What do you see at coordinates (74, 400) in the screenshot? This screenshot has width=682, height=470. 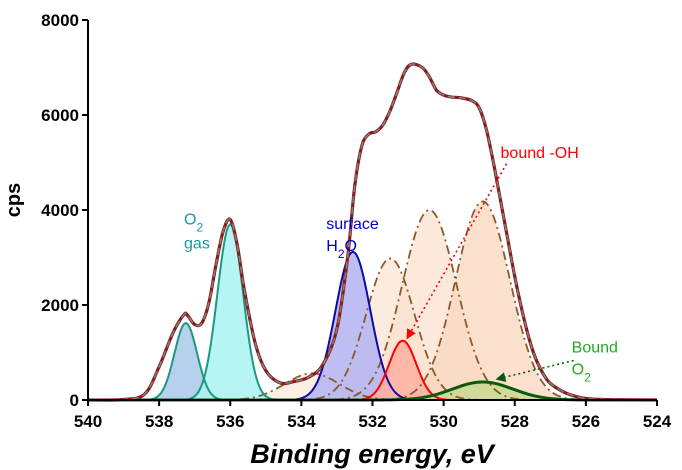 I see `y-tick-label: 0` at bounding box center [74, 400].